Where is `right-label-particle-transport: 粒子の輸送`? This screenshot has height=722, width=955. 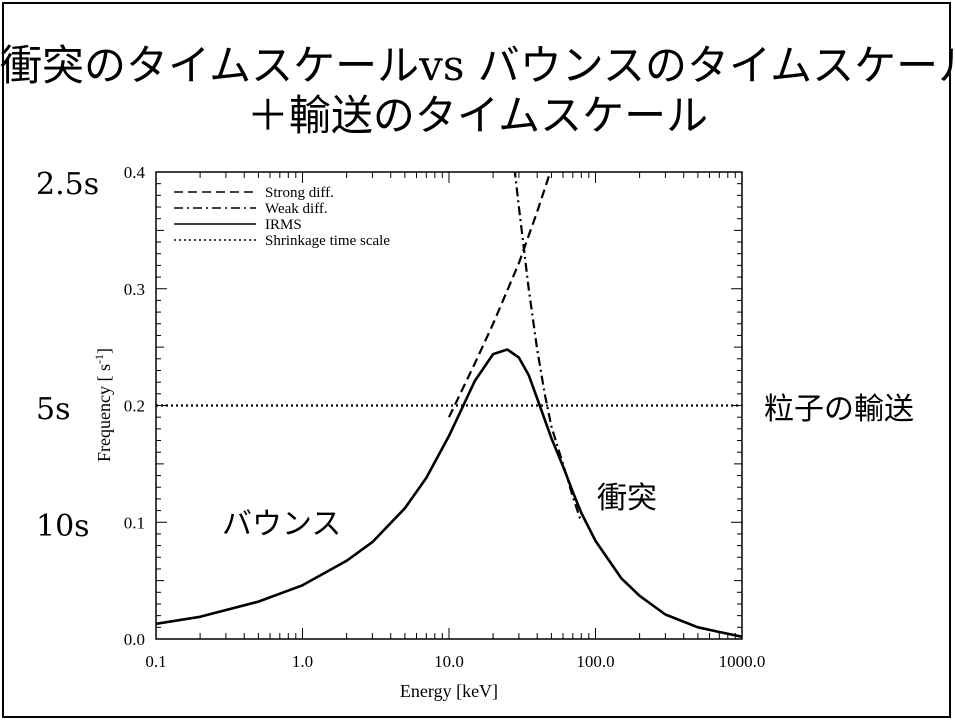
right-label-particle-transport: 粒子の輸送 is located at coordinates (839, 409).